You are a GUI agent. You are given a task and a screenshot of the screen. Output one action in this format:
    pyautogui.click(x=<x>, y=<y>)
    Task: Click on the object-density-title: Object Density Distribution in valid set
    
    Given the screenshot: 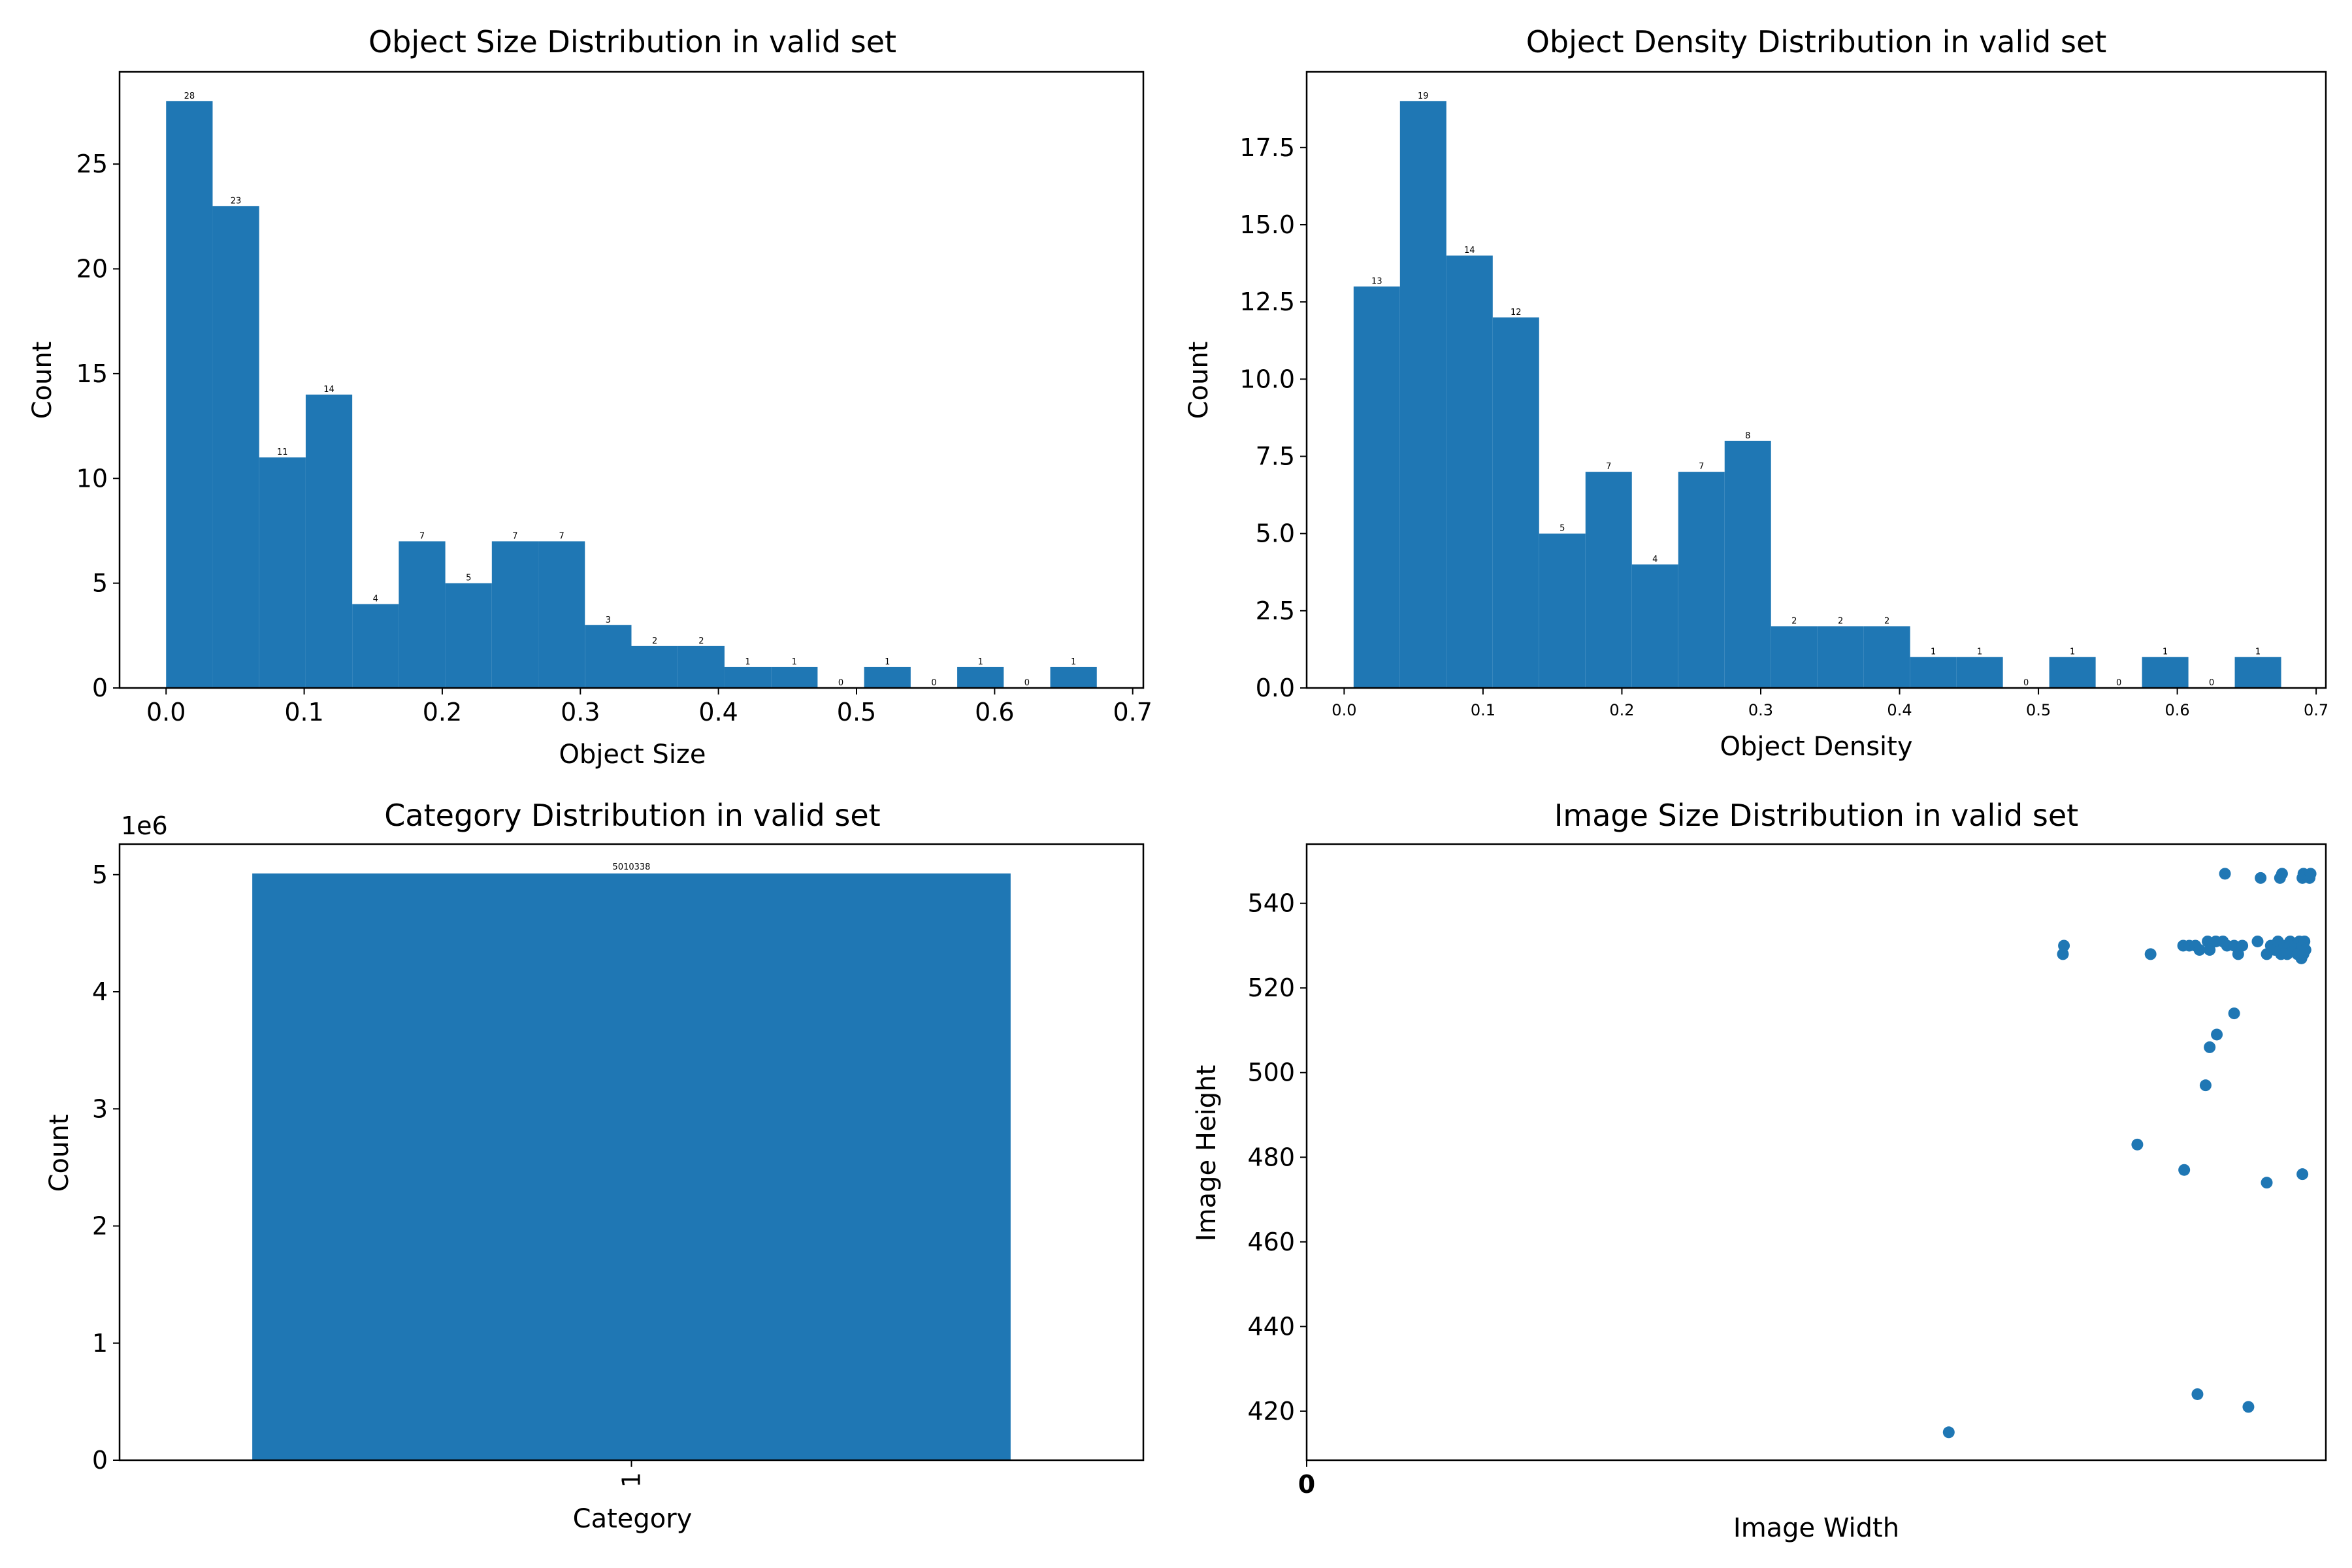 What is the action you would take?
    pyautogui.click(x=1816, y=41)
    